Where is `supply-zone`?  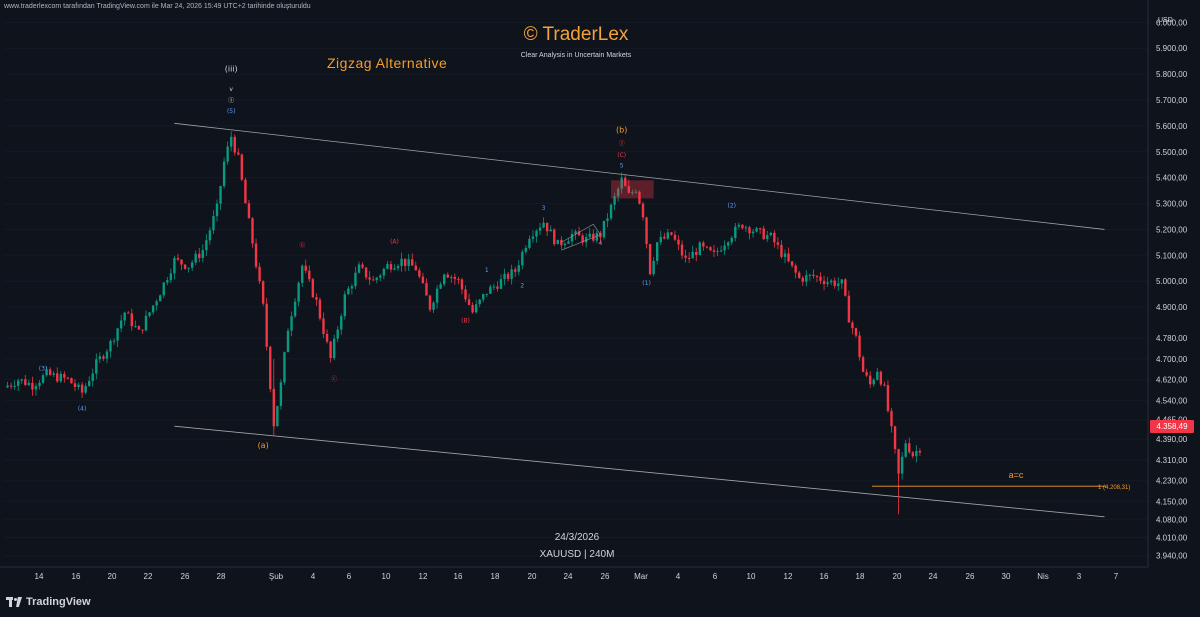
supply-zone is located at coordinates (632, 189).